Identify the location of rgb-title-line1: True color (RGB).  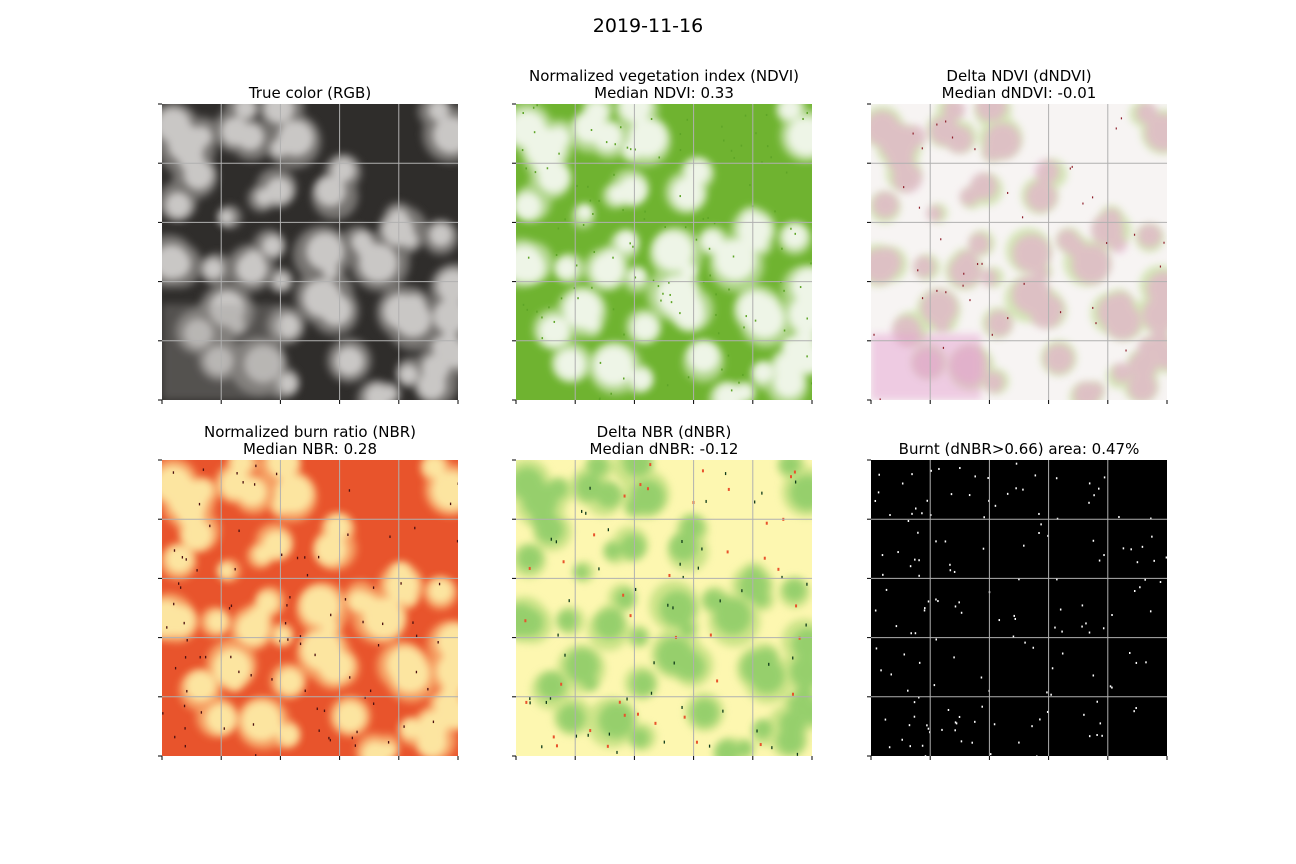
(310, 93).